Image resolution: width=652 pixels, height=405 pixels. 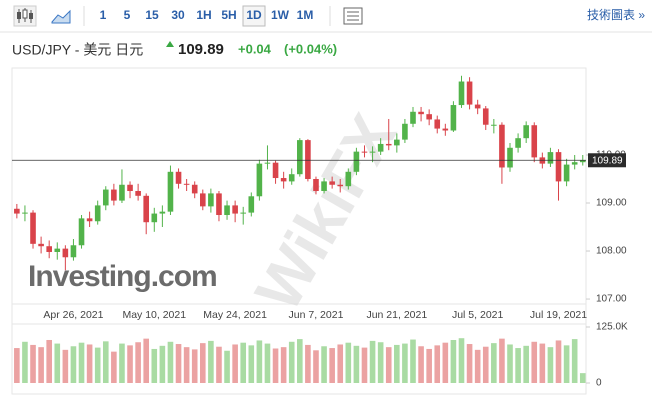 I want to click on candle-icon, so click(x=25, y=16).